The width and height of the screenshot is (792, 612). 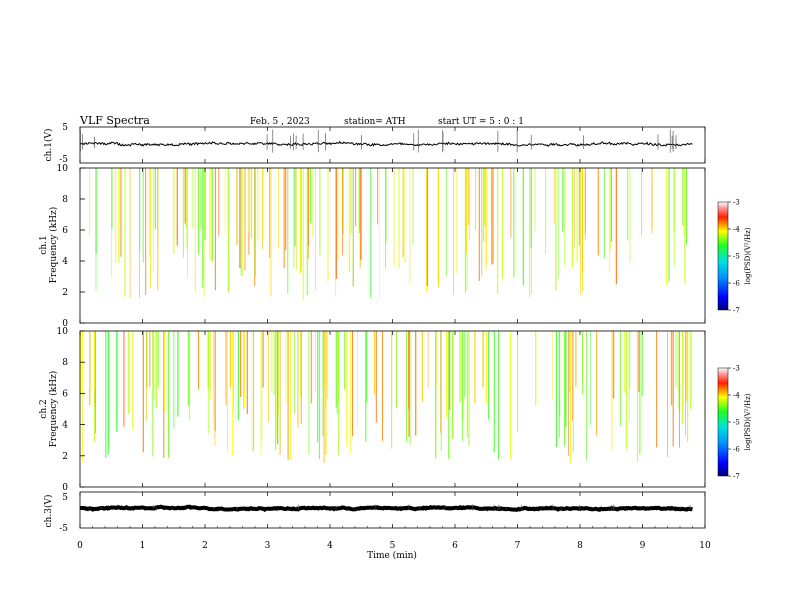 What do you see at coordinates (386, 143) in the screenshot?
I see `waveform-line` at bounding box center [386, 143].